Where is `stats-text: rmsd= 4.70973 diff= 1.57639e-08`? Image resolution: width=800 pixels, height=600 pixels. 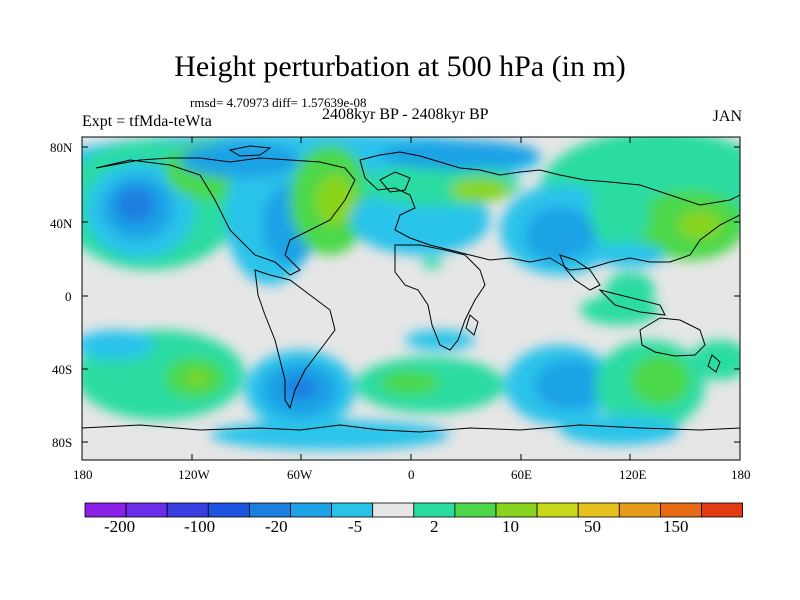 stats-text: rmsd= 4.70973 diff= 1.57639e-08 is located at coordinates (278, 102).